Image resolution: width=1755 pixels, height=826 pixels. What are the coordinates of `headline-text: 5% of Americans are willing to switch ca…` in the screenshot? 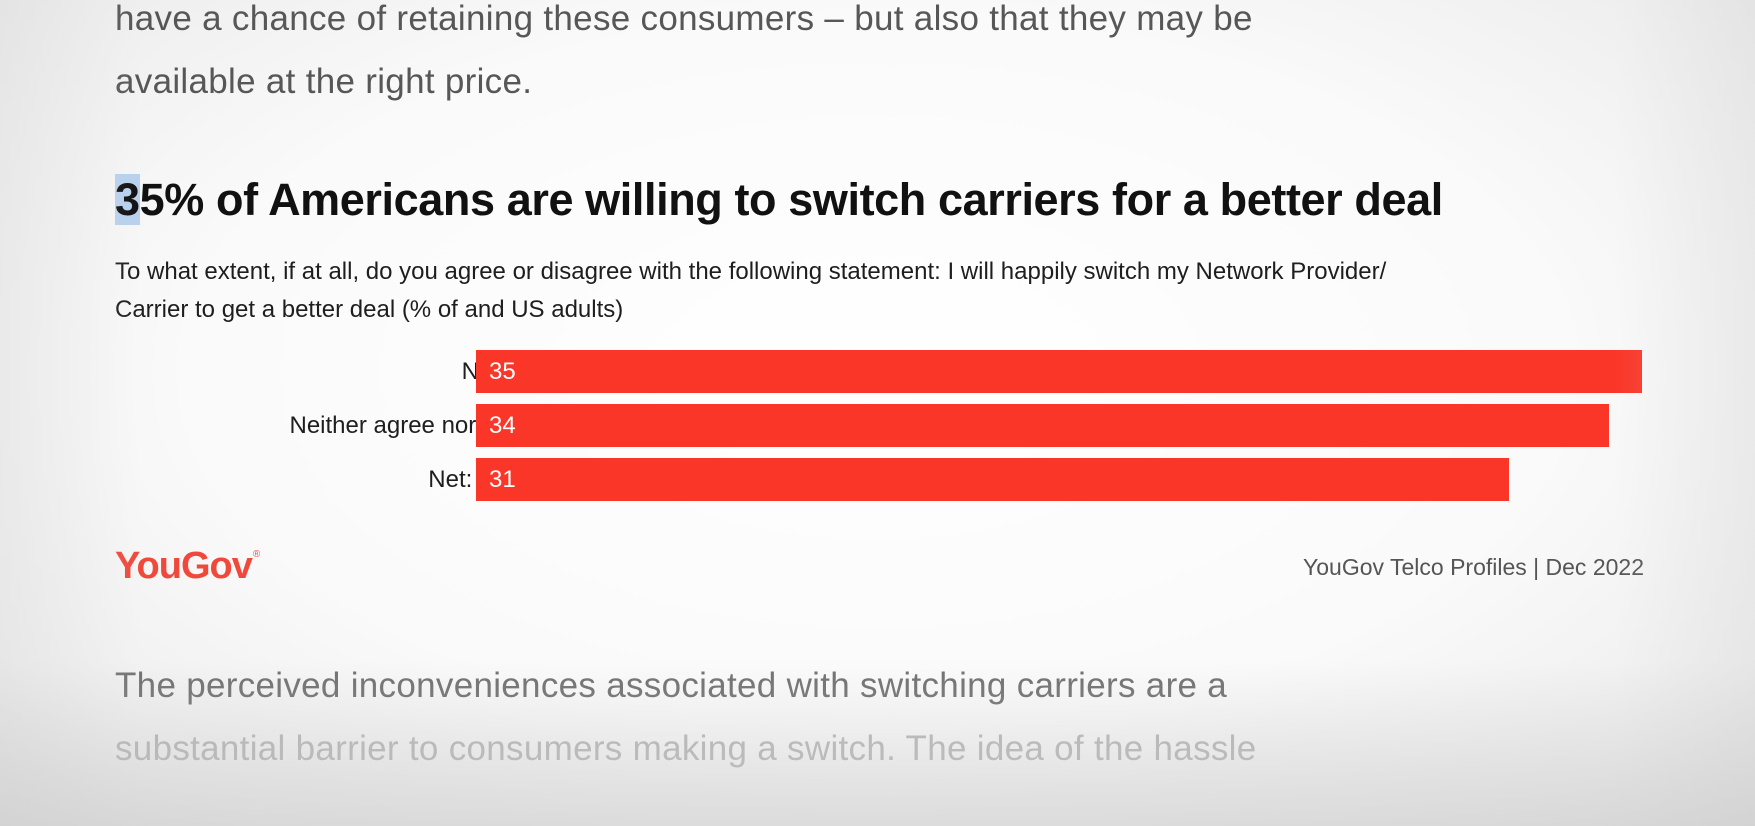 It's located at (791, 199).